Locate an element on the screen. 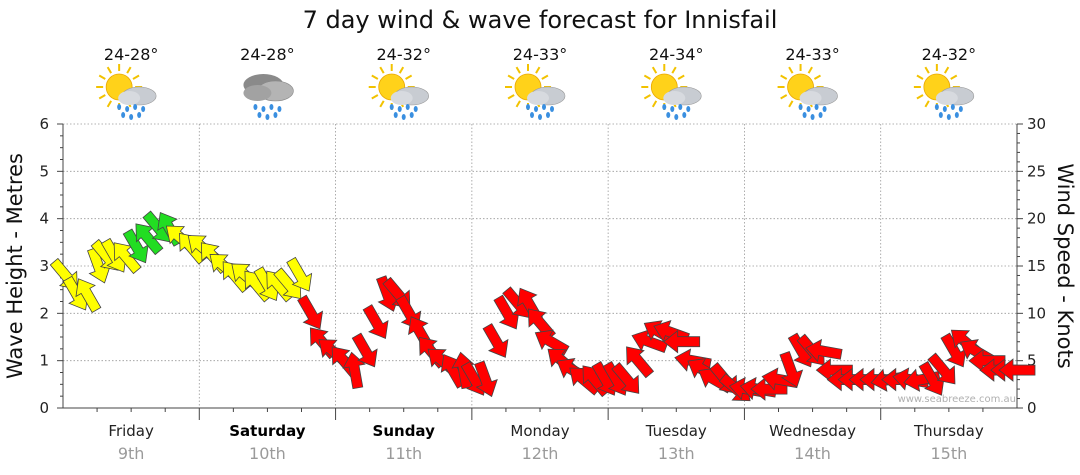 The width and height of the screenshot is (1080, 475). y2-tick-label: 5 is located at coordinates (1032, 361).